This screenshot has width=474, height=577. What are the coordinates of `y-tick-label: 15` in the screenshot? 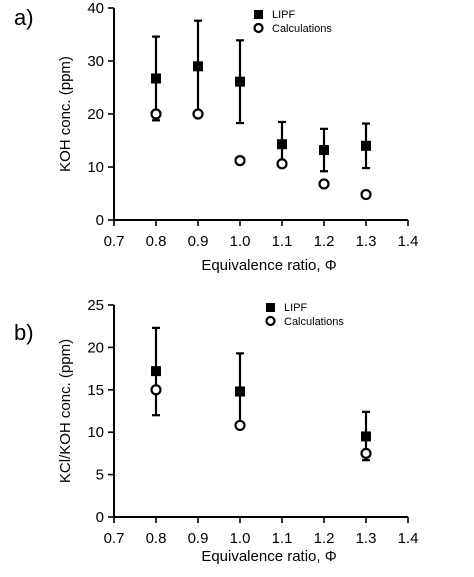 It's located at (95, 390).